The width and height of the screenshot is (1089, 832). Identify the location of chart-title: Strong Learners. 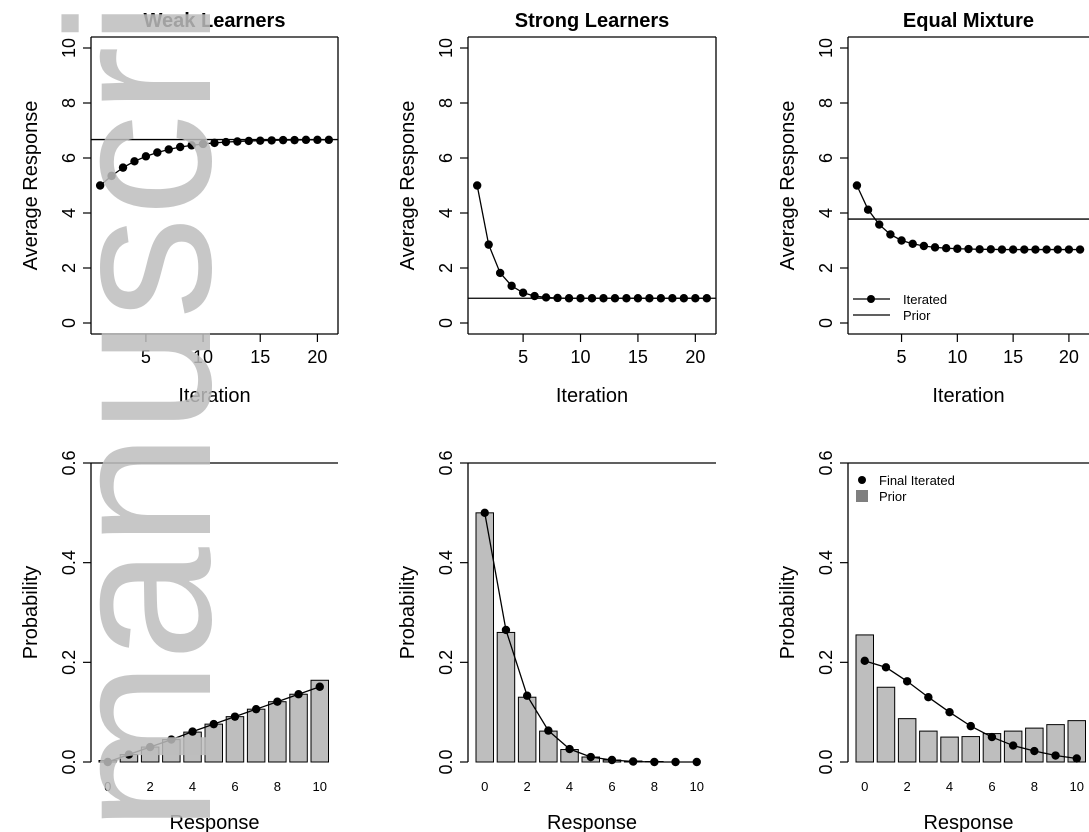
(592, 21).